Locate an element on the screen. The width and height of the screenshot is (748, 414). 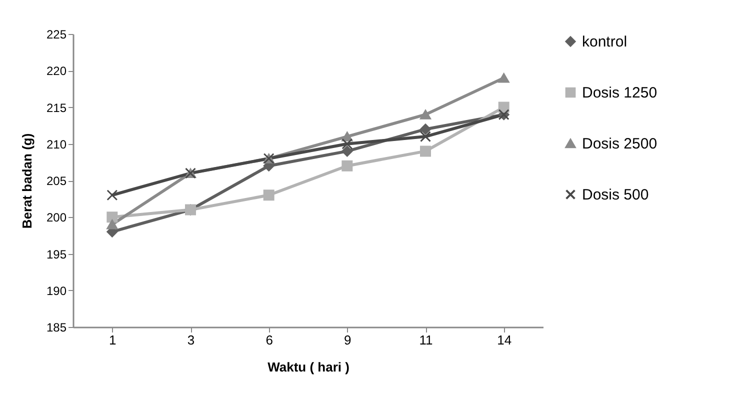
y-tick-label: 225 is located at coordinates (56, 35).